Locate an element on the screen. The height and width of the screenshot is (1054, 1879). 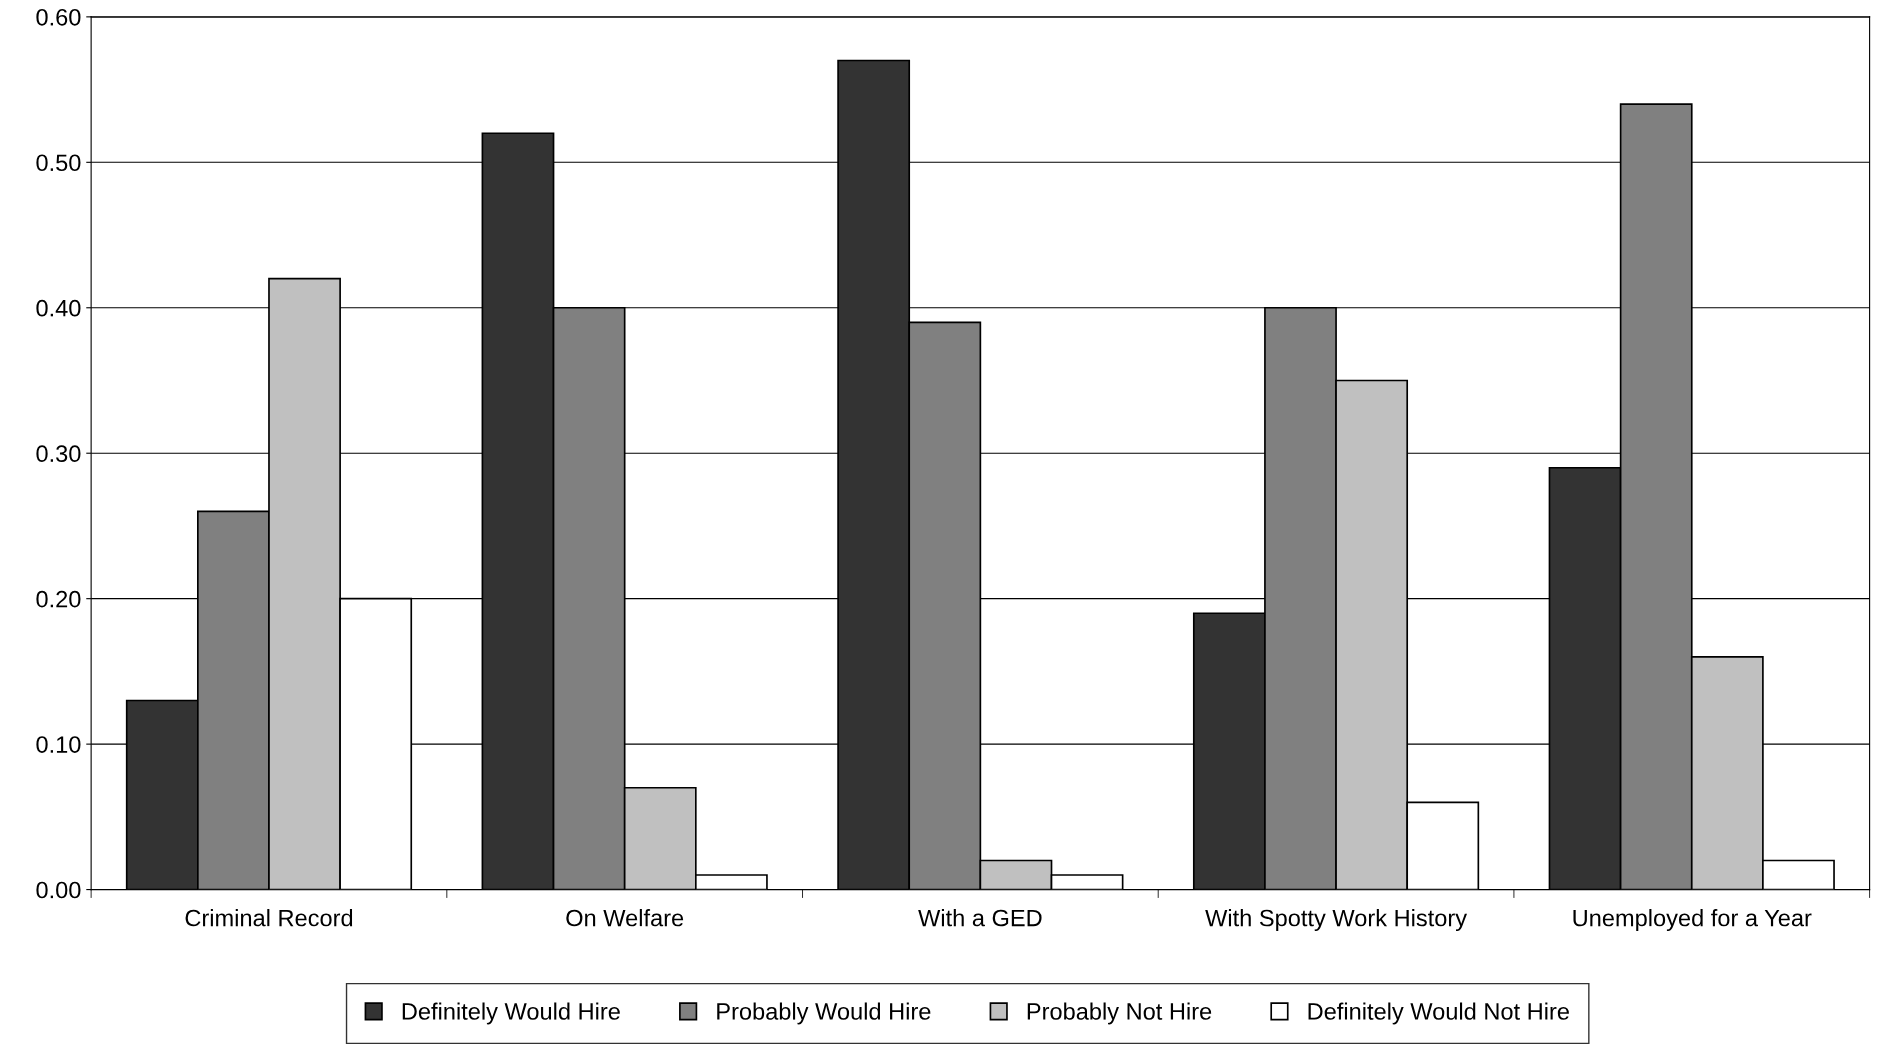
y-tick-label: 0.60 is located at coordinates (58, 17).